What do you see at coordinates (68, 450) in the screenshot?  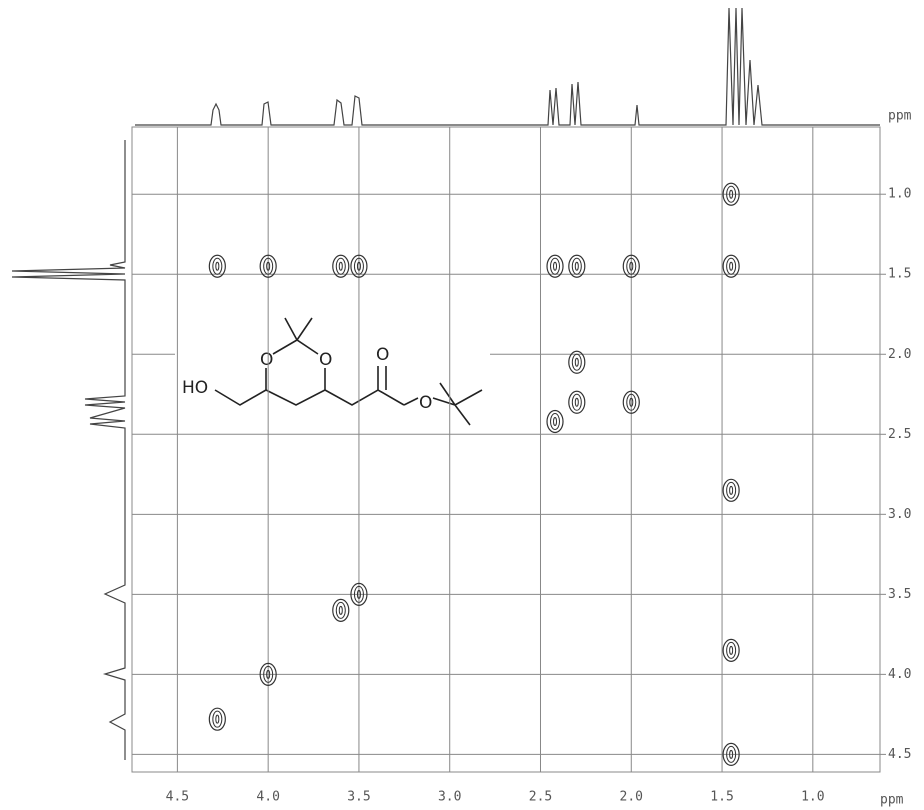 I see `left-projection` at bounding box center [68, 450].